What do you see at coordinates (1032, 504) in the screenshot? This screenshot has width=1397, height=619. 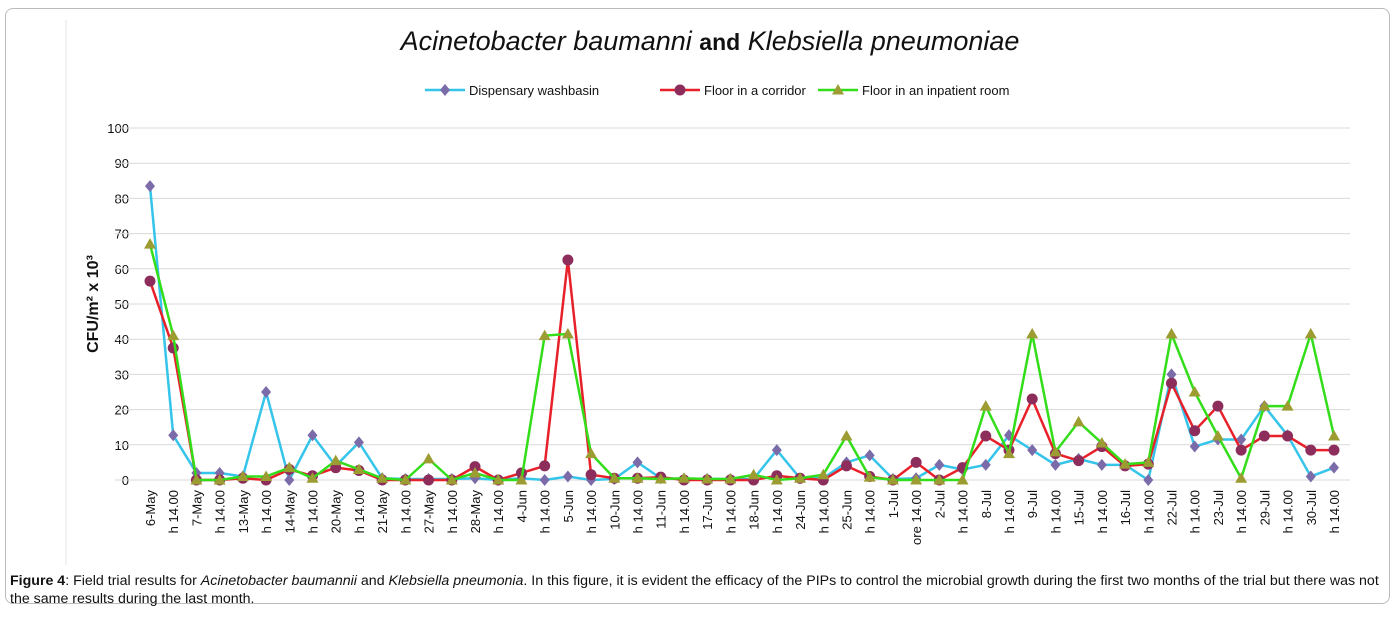 I see `x-tick-label: 9-Jul` at bounding box center [1032, 504].